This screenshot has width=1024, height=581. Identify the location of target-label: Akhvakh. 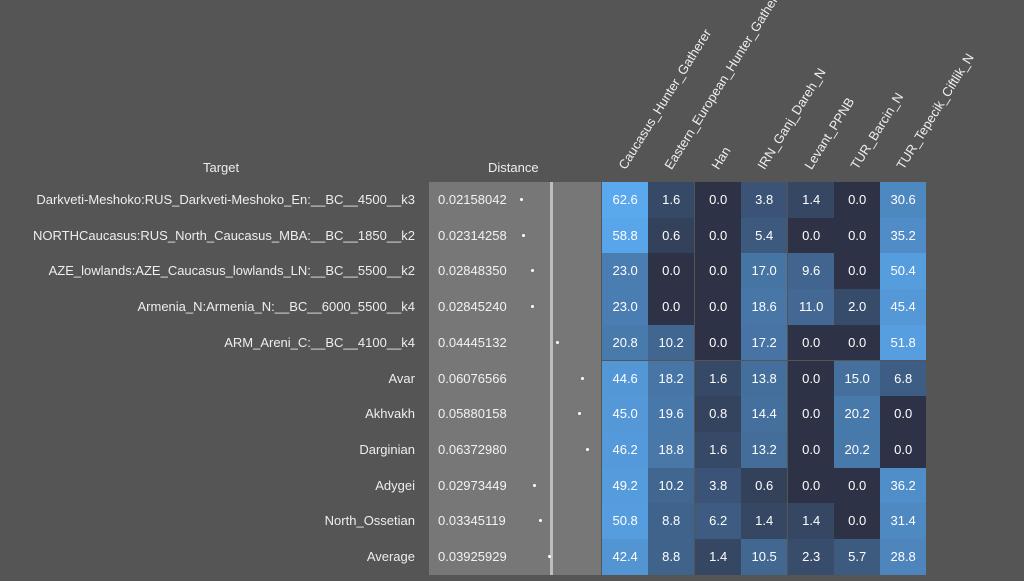
(390, 414).